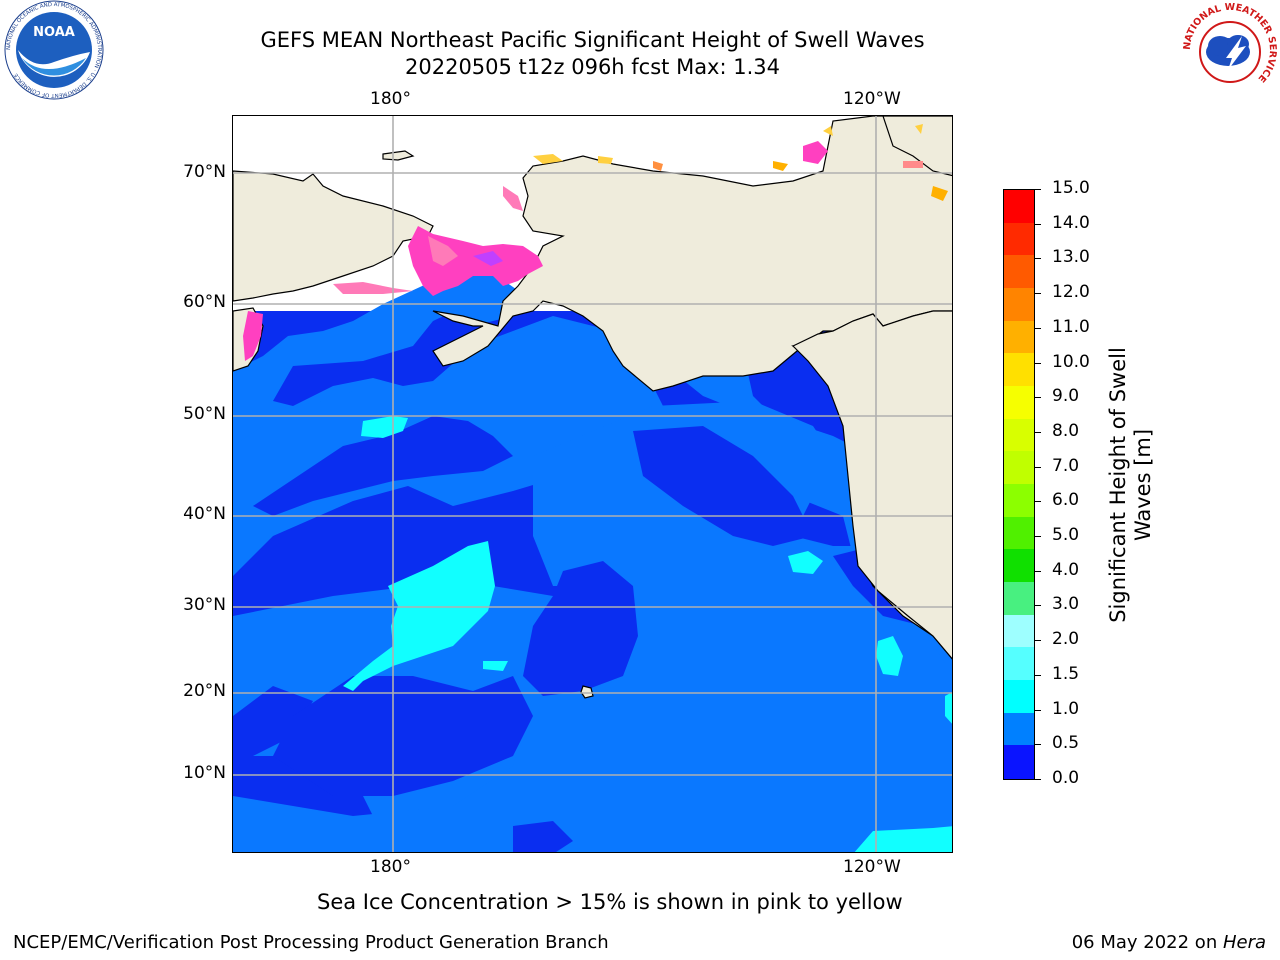 The width and height of the screenshot is (1280, 960). Describe the element at coordinates (204, 514) in the screenshot. I see `lat-label-40n: 40°N` at that location.